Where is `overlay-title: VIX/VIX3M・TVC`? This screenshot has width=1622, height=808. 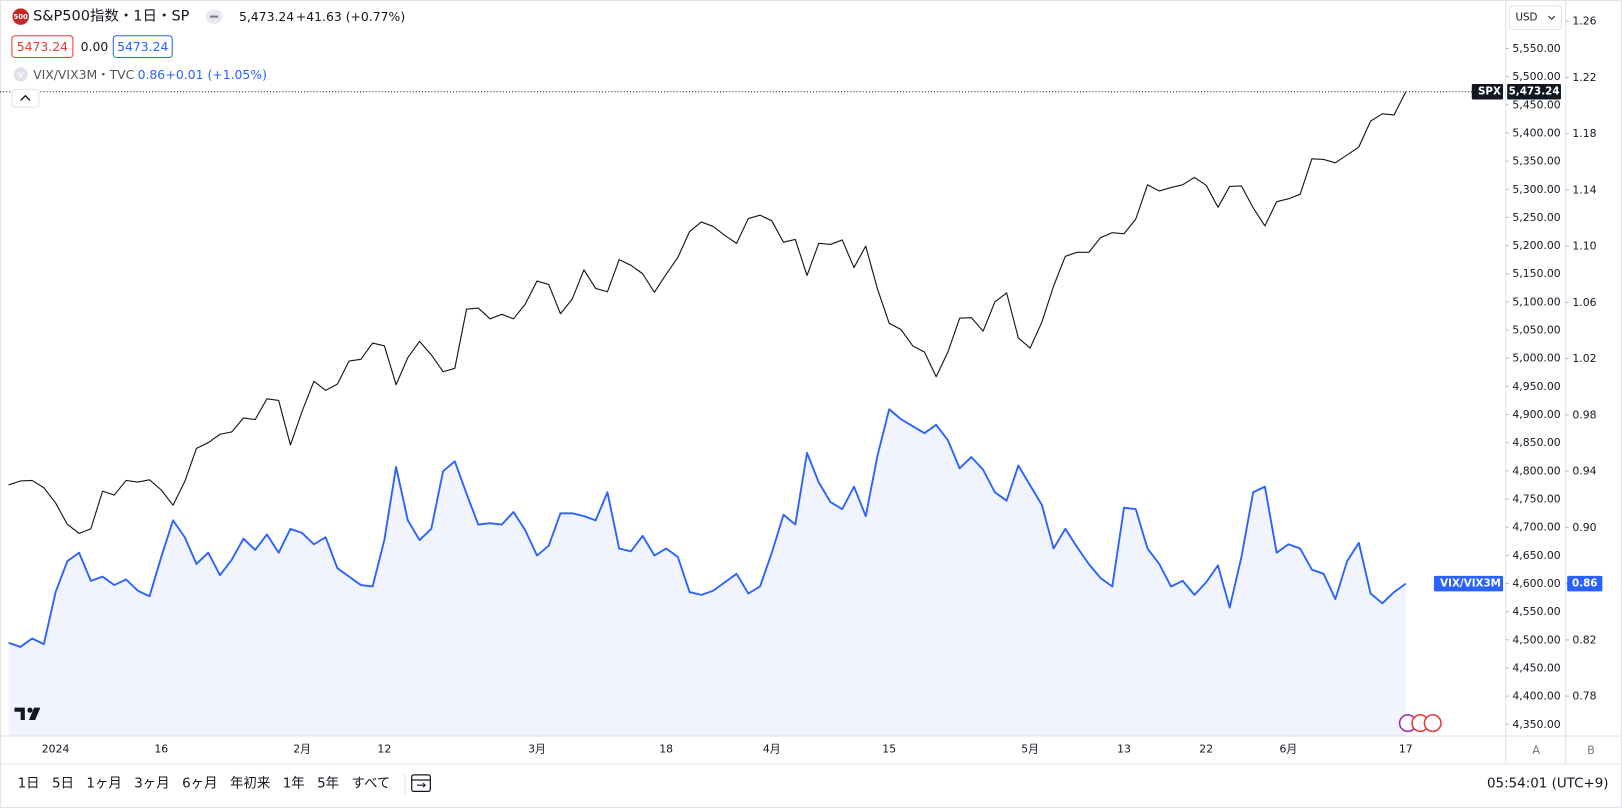
overlay-title: VIX/VIX3M・TVC is located at coordinates (83, 74).